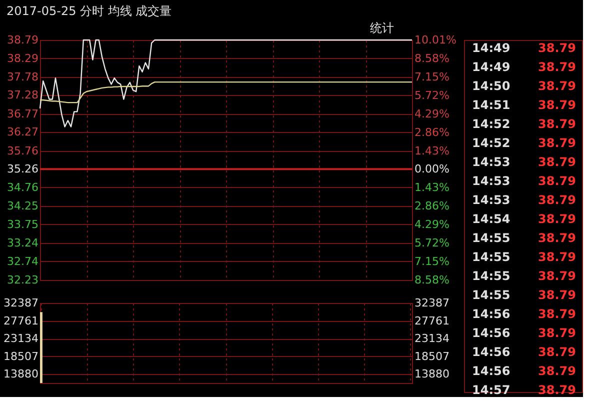  I want to click on y-tick-label: 36.77, so click(22, 113).